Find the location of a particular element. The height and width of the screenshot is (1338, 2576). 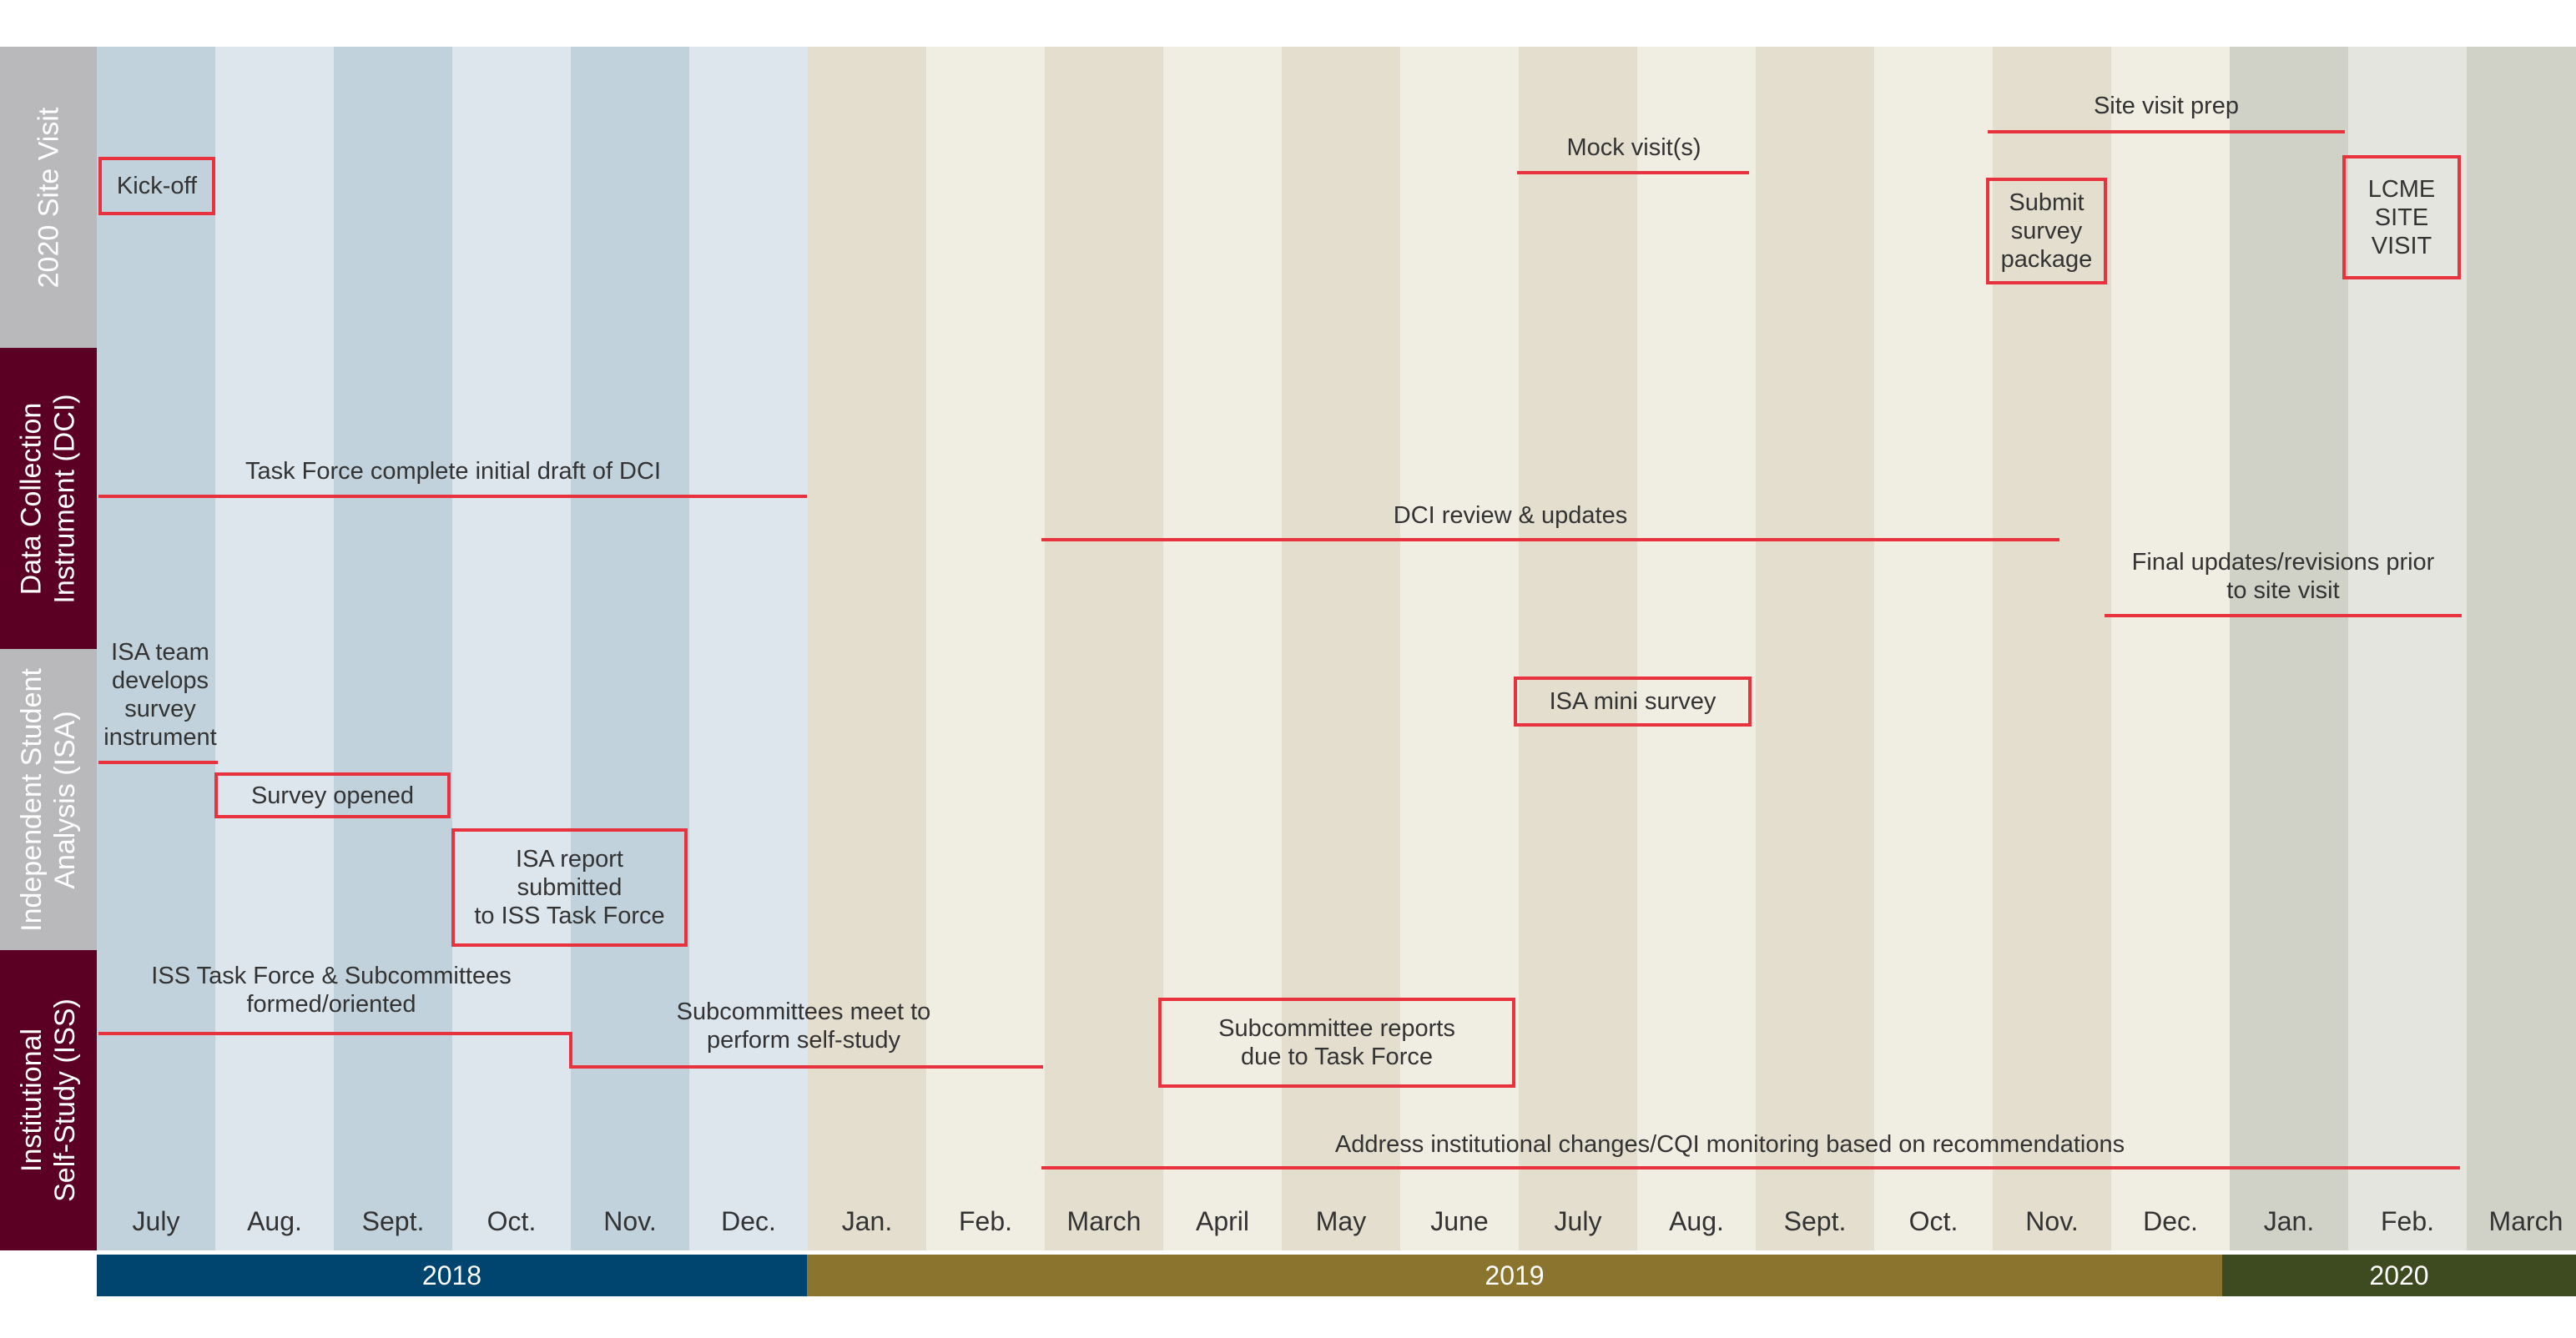

row-label-iss-text: Institutional Self-Study (ISS) is located at coordinates (49, 1100).